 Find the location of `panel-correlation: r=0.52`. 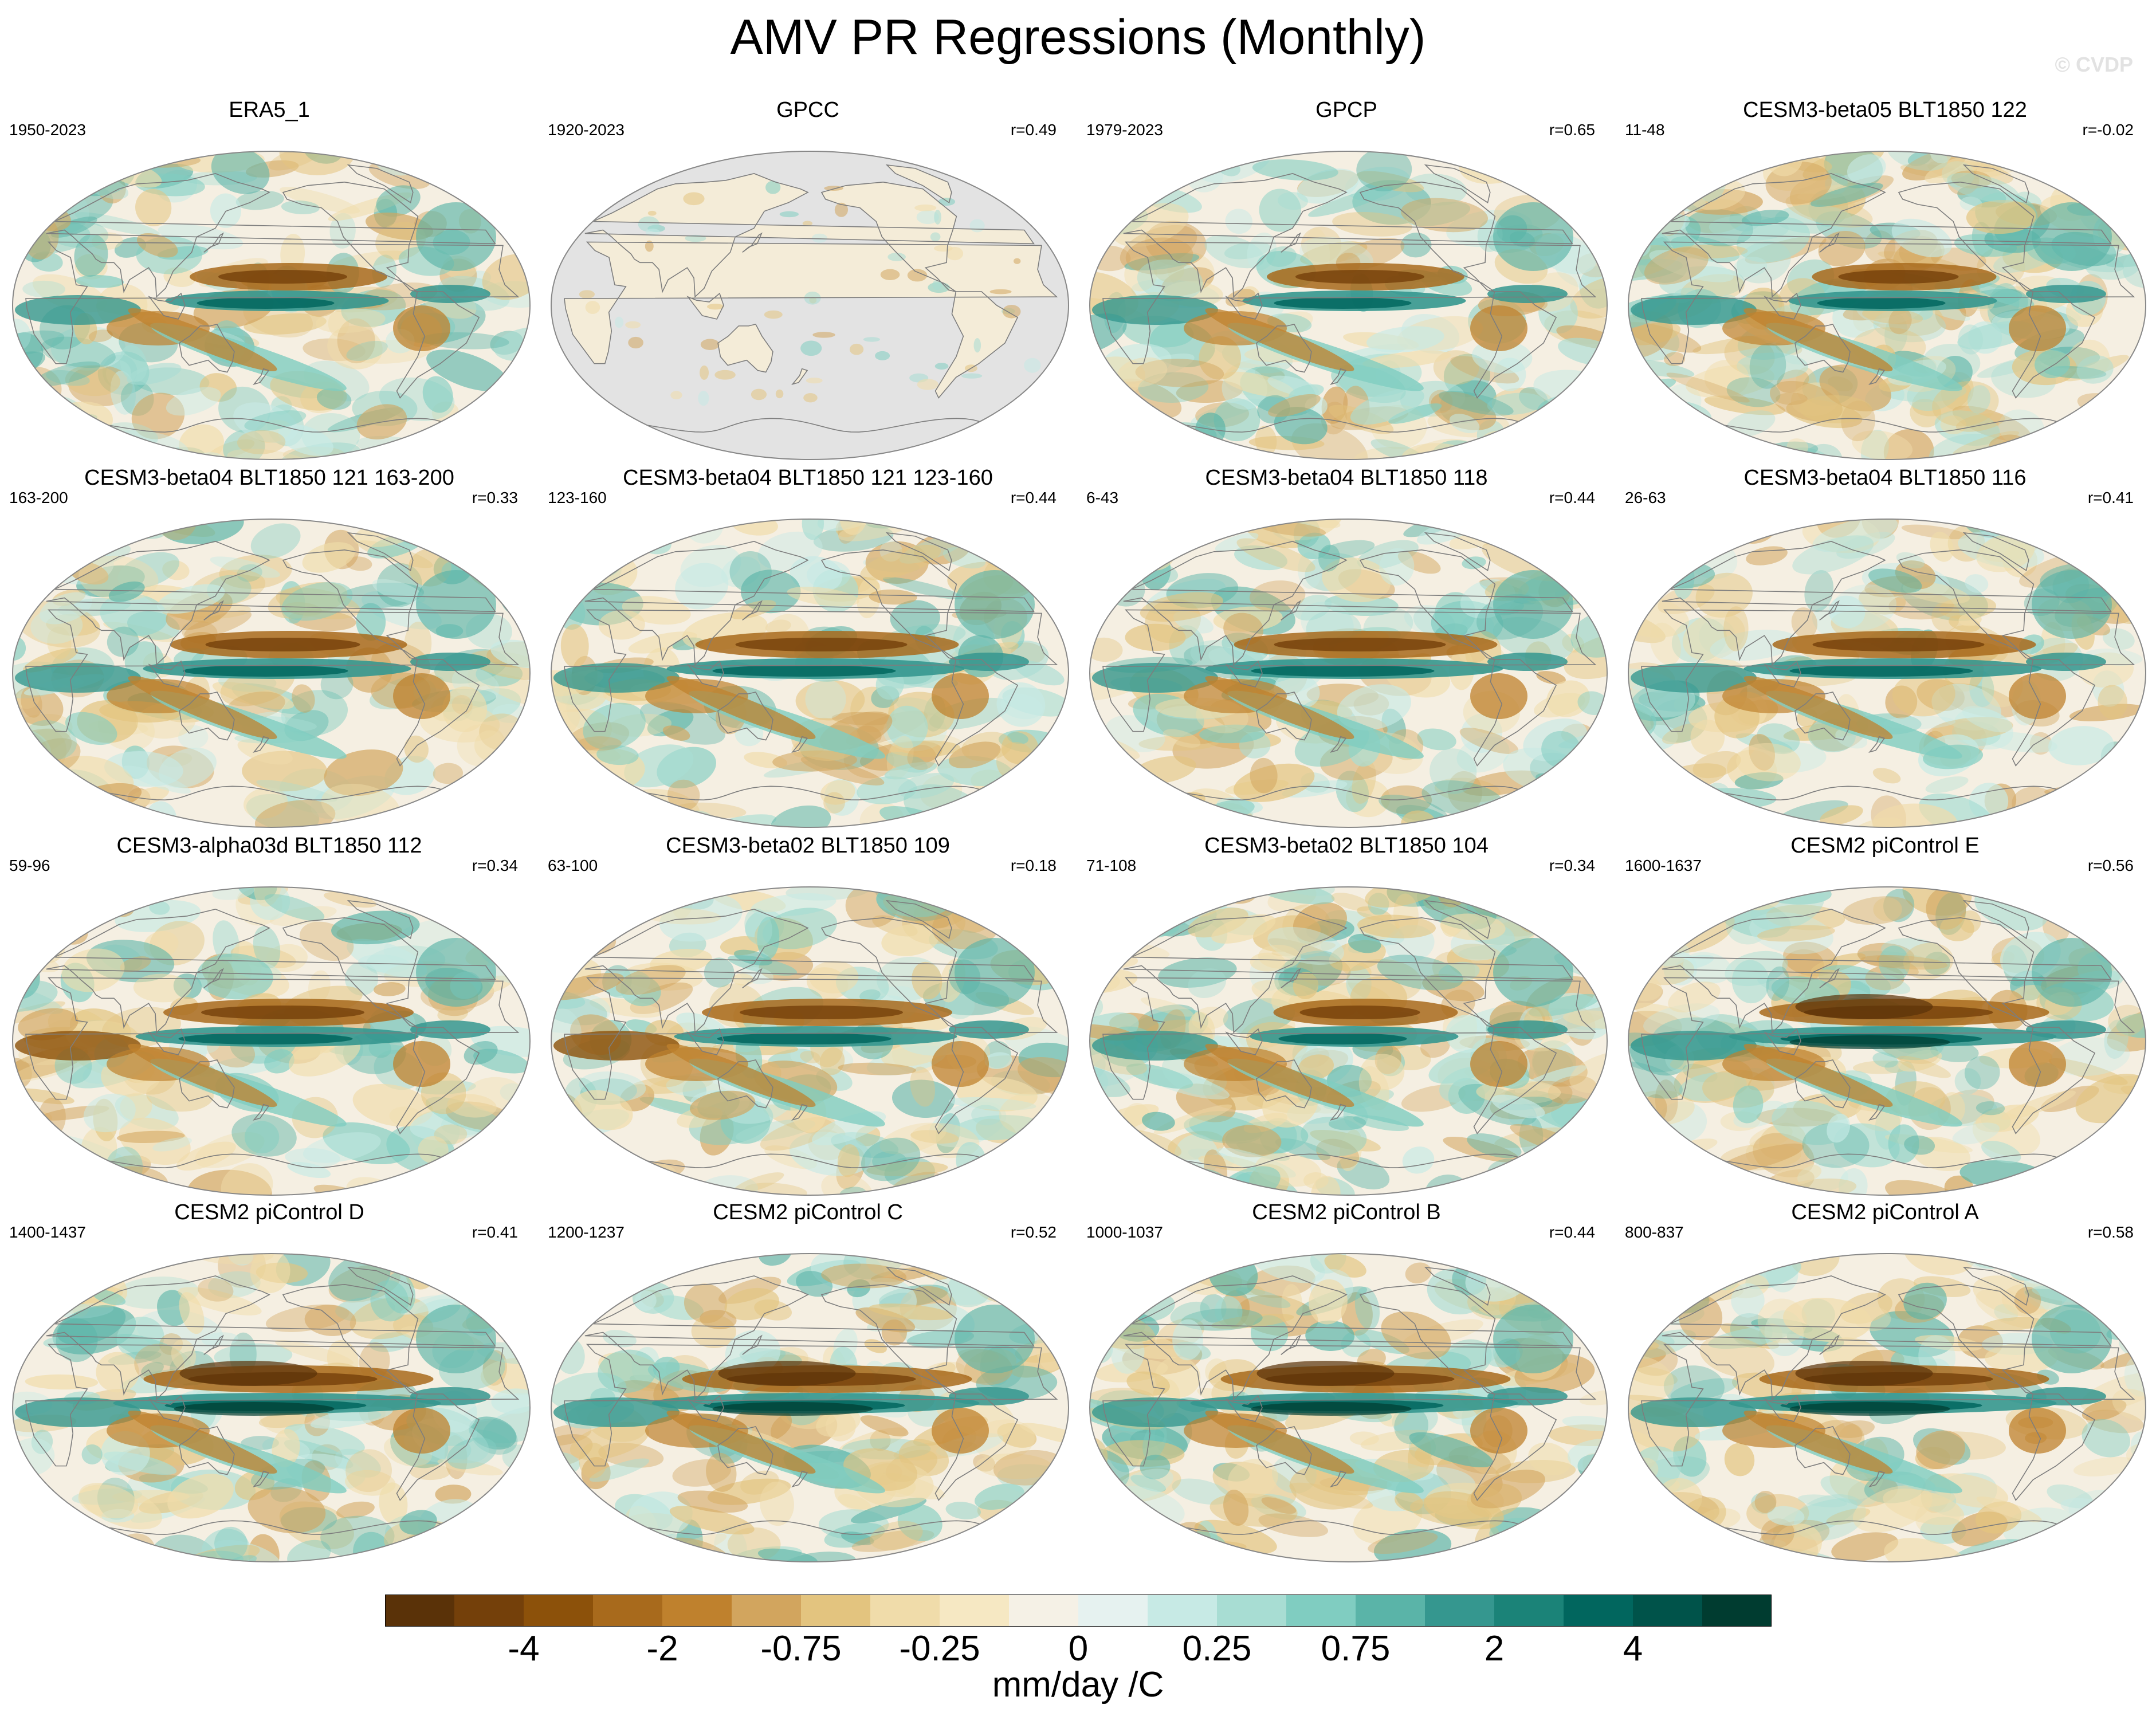

panel-correlation: r=0.52 is located at coordinates (1033, 1232).